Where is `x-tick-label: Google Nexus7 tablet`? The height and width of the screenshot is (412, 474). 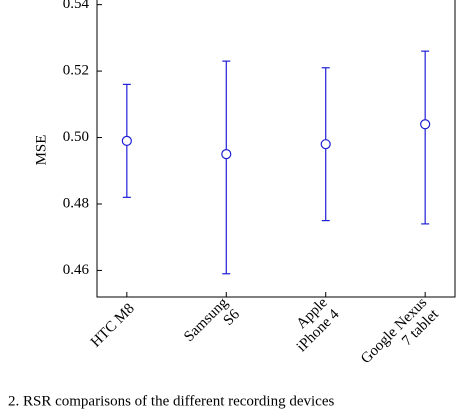 x-tick-label: Google Nexus7 tablet is located at coordinates (400, 337).